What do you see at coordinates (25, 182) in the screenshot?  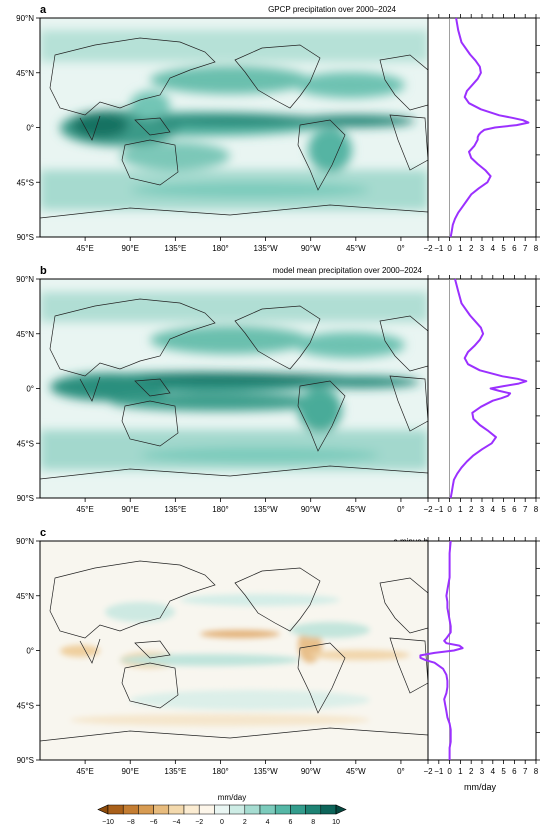 I see `map-lat-label: 45°S` at bounding box center [25, 182].